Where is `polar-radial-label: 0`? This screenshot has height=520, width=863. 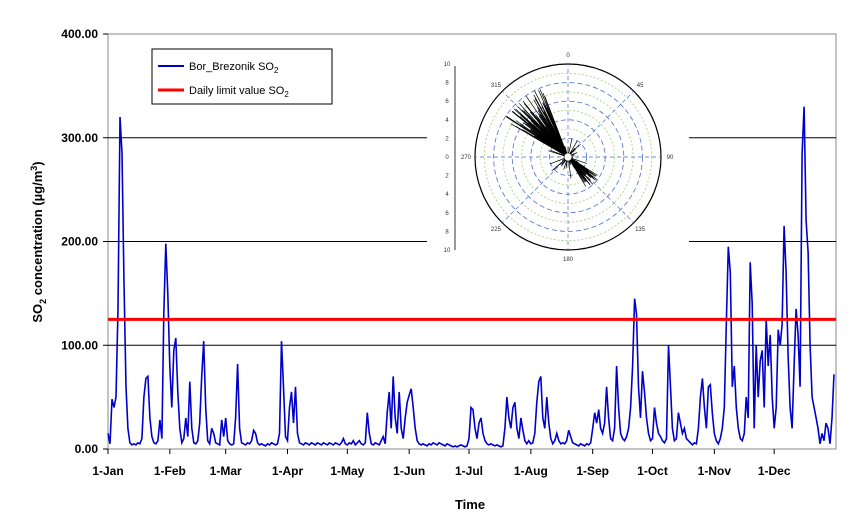
polar-radial-label: 0 is located at coordinates (447, 158).